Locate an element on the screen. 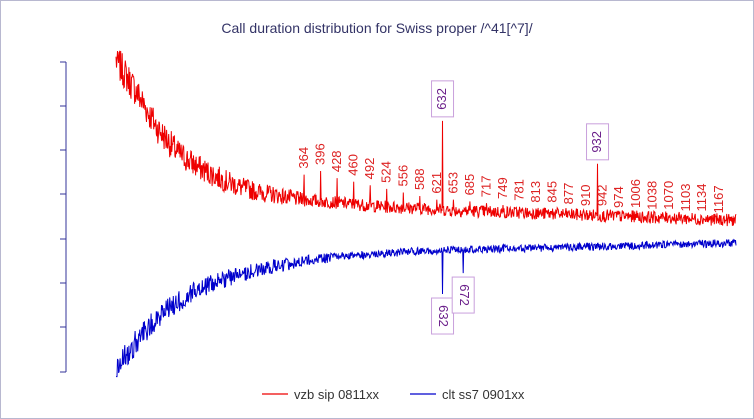  peak-label: 396 is located at coordinates (320, 154).